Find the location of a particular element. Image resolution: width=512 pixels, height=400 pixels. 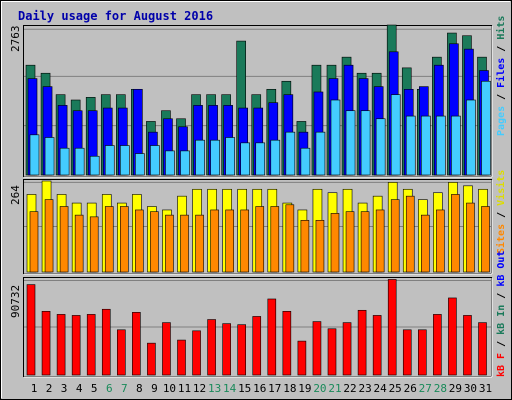

x-axis-day-label: 10 is located at coordinates (169, 388).